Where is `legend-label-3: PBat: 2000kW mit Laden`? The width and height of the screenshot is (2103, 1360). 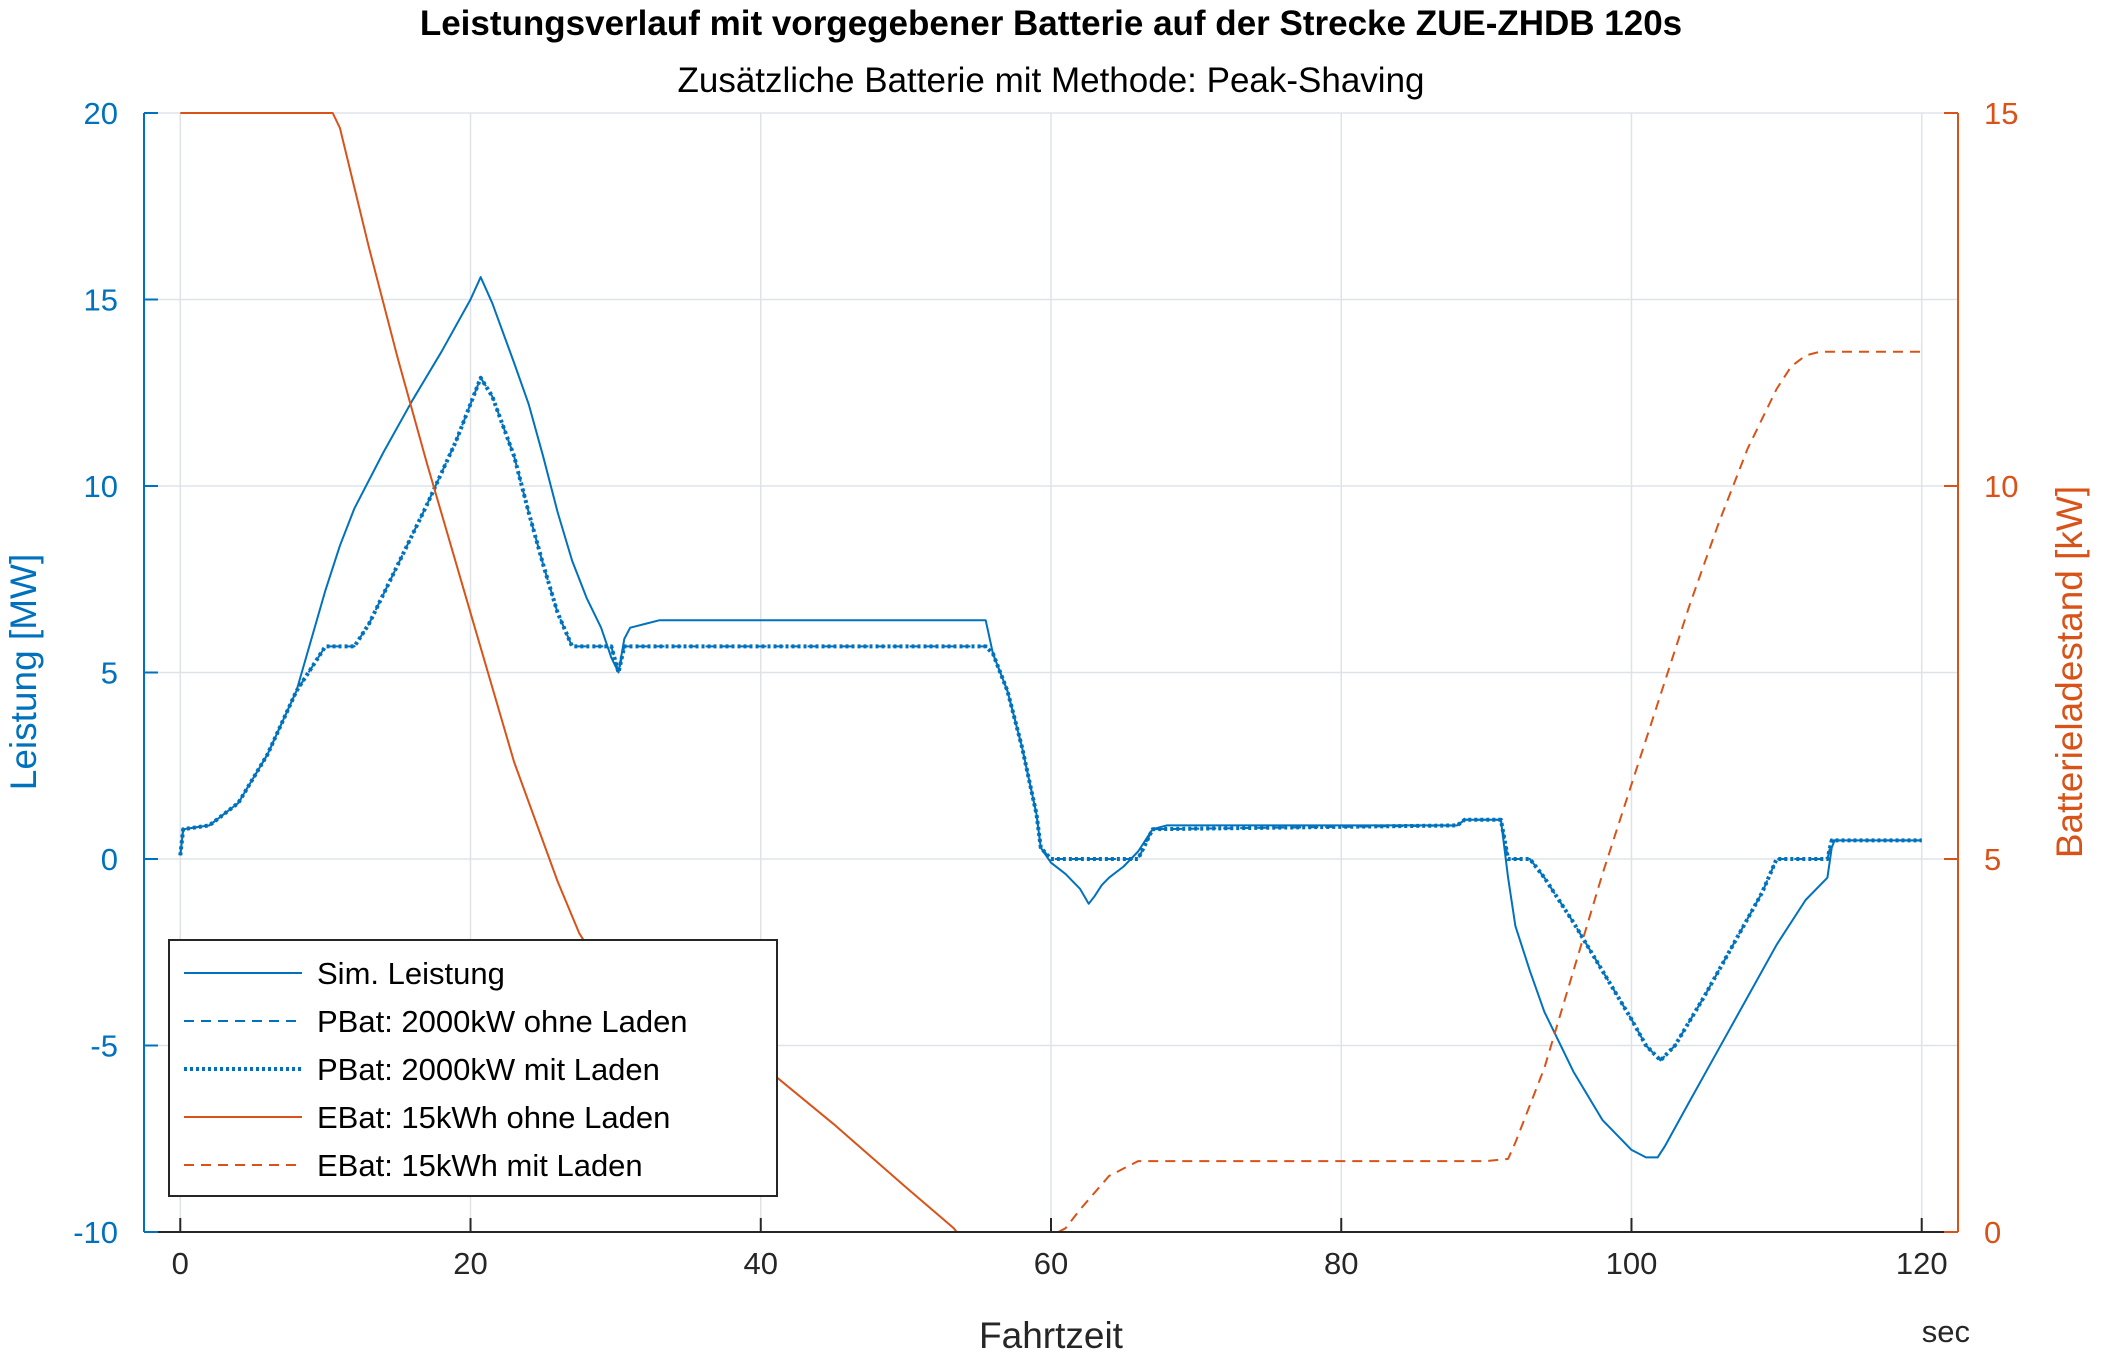
legend-label-3: PBat: 2000kW mit Laden is located at coordinates (488, 1069).